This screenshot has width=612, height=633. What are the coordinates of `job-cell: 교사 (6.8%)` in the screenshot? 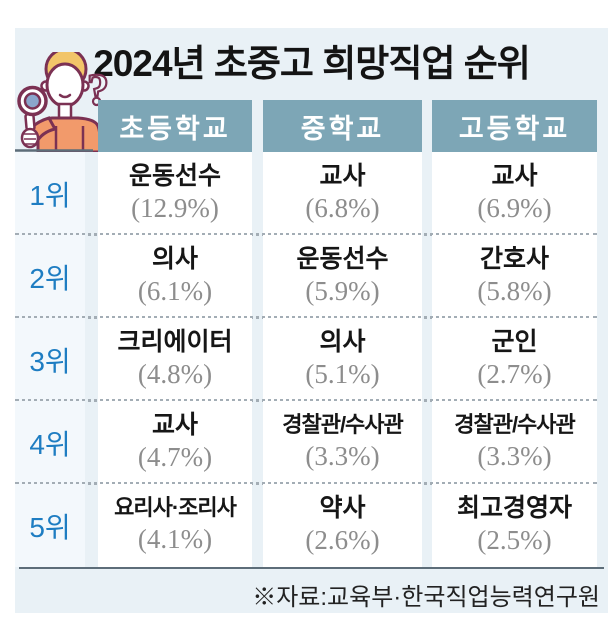 It's located at (342, 193).